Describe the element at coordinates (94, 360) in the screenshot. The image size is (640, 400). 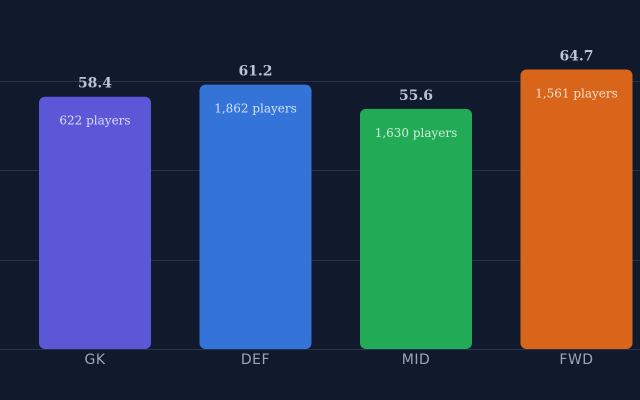
I see `category-label-gk: GK` at that location.